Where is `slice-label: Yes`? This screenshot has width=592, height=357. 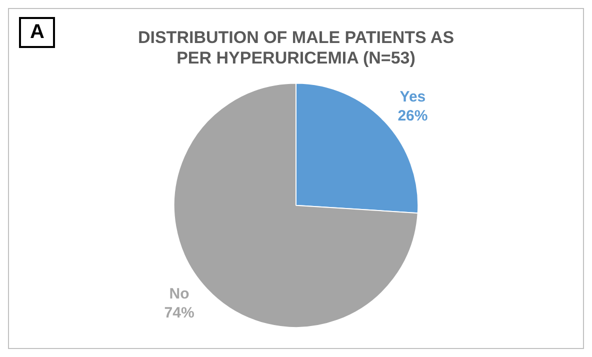 slice-label: Yes is located at coordinates (413, 97).